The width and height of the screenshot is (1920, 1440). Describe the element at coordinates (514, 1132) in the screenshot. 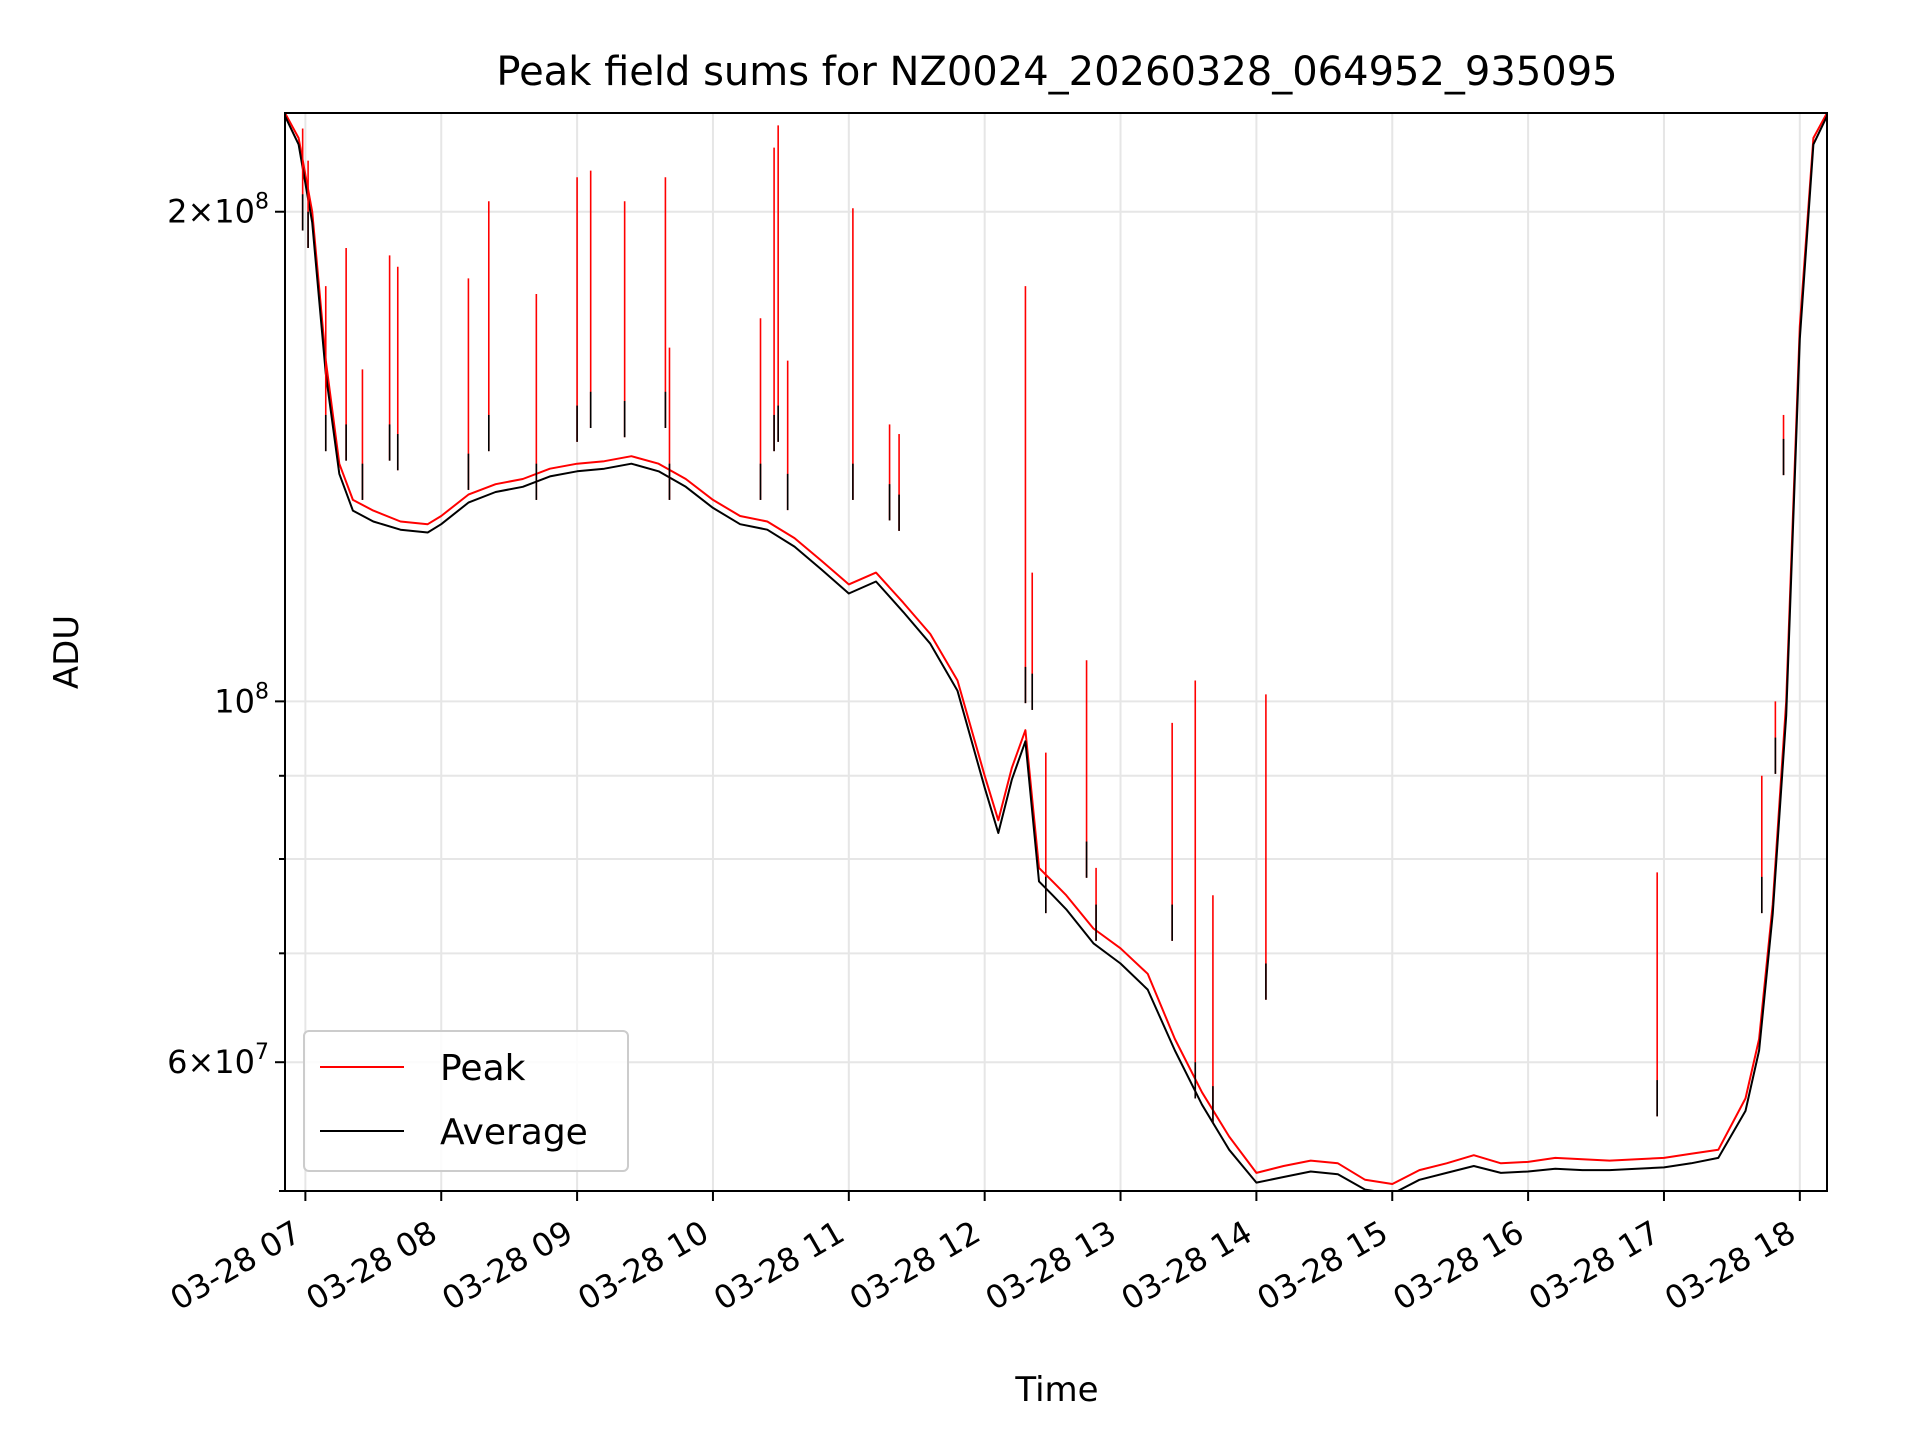

I see `legend-label-average: Average` at that location.